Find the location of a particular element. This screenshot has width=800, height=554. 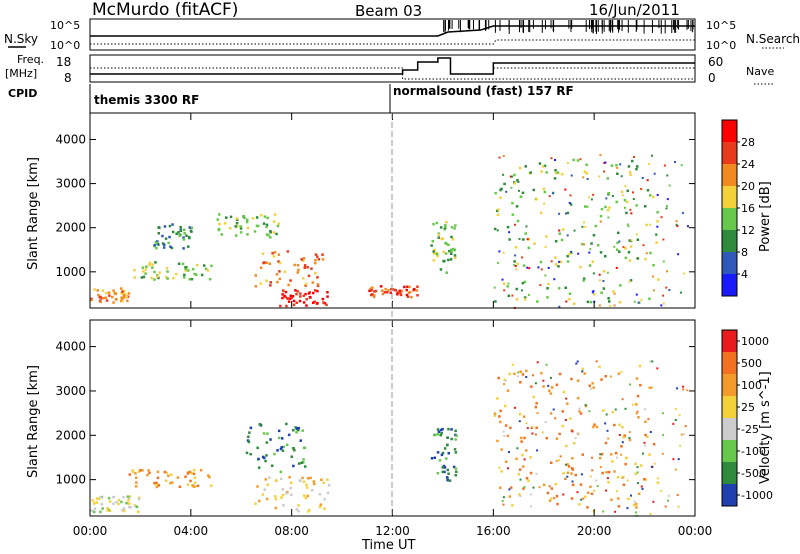

ytick-label: 3000 is located at coordinates (70, 391).